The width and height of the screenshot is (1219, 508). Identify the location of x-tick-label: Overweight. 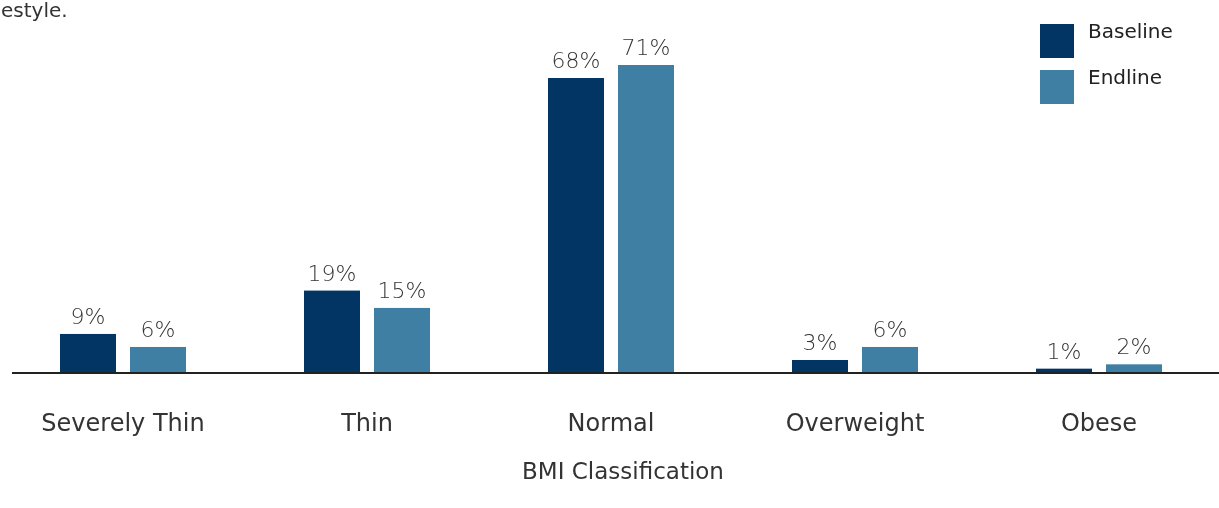
(855, 423).